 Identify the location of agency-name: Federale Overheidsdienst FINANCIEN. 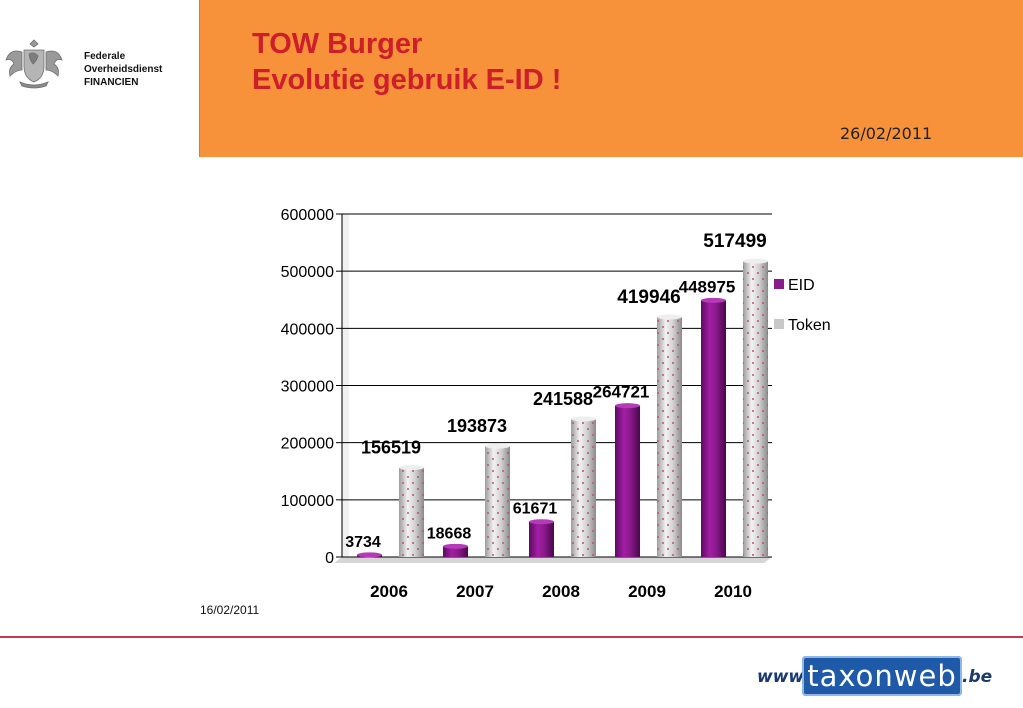
(123, 69).